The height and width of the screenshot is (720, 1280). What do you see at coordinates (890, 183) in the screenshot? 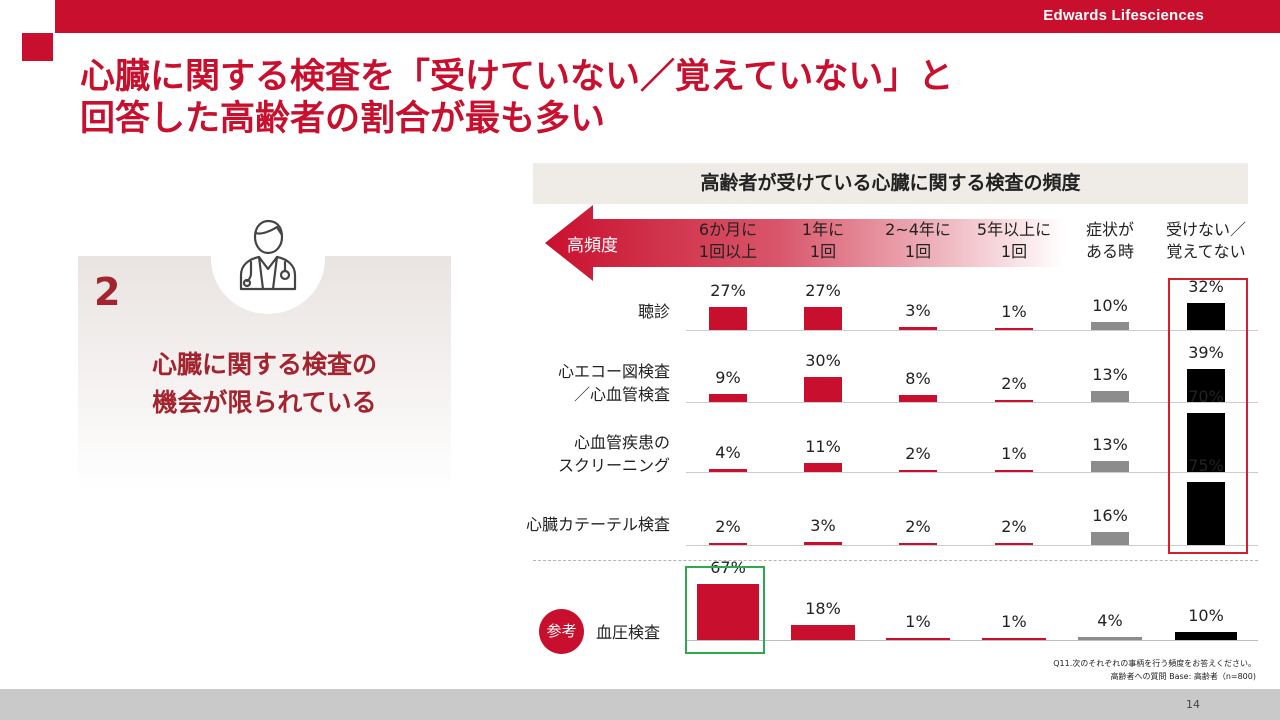
I see `chart-title: 高齢者が受けている心臓に関する検査の頻度` at bounding box center [890, 183].